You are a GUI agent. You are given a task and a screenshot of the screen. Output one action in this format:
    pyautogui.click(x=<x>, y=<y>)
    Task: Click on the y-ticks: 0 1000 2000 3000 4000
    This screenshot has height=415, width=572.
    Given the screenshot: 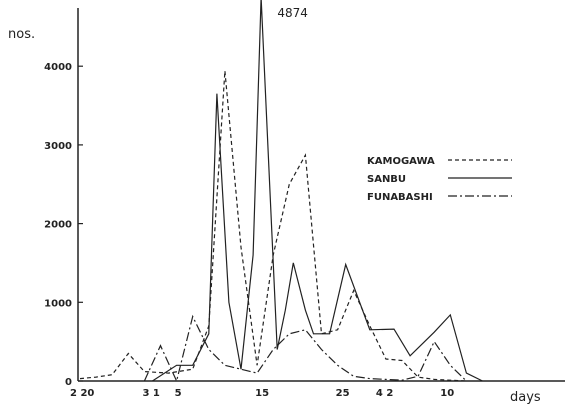 What is the action you would take?
    pyautogui.click(x=63, y=225)
    